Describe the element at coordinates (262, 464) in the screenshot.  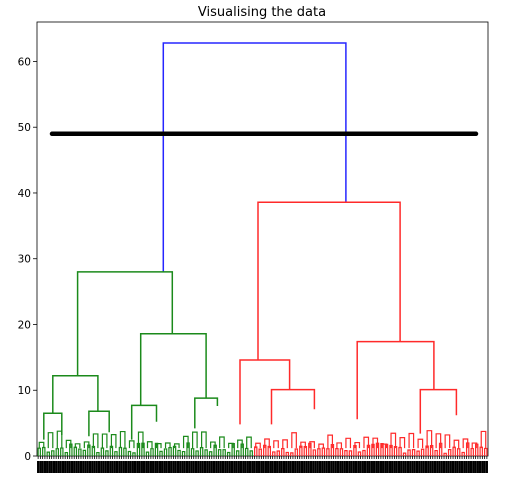
I see `x-axis-leaf-labels` at that location.